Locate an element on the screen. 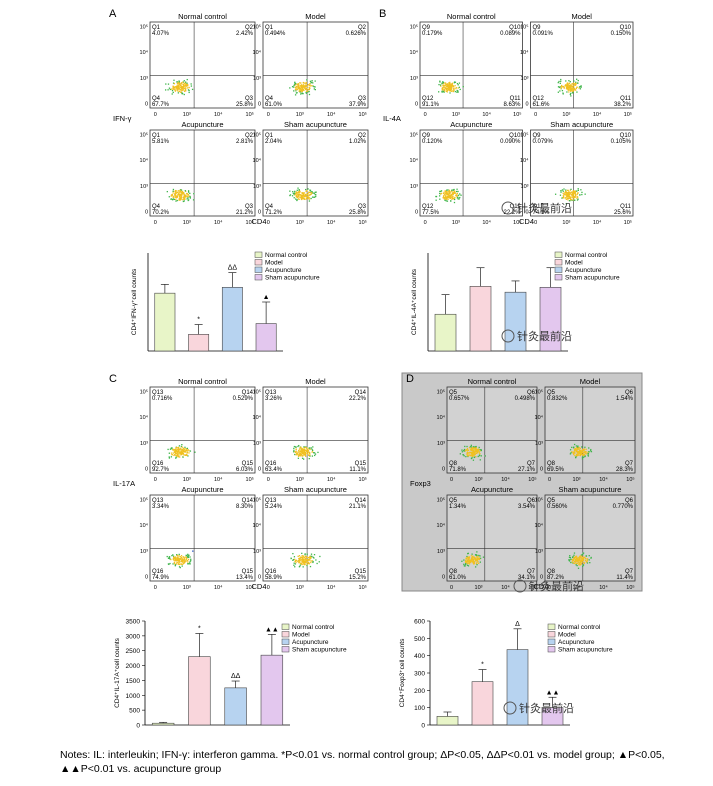 This screenshot has width=713, height=786. quadrant-value: 11.4% is located at coordinates (624, 578).